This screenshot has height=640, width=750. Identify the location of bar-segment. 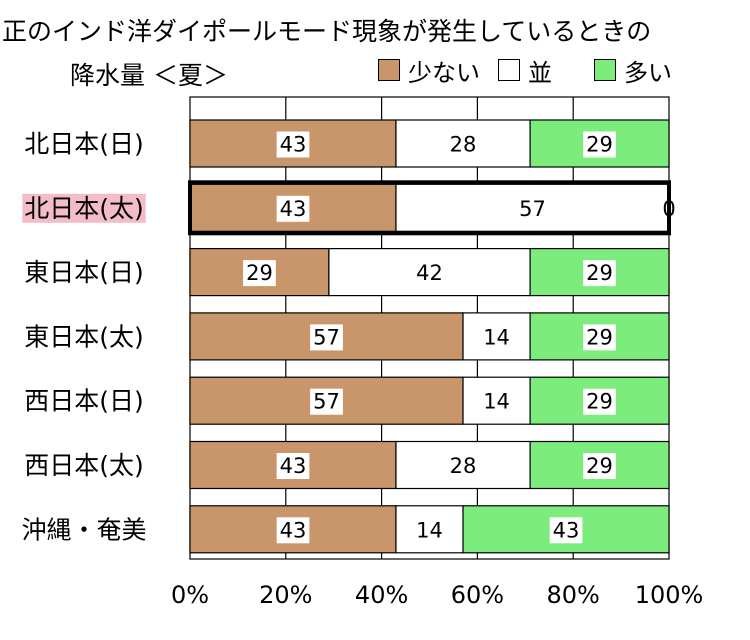
(293, 529).